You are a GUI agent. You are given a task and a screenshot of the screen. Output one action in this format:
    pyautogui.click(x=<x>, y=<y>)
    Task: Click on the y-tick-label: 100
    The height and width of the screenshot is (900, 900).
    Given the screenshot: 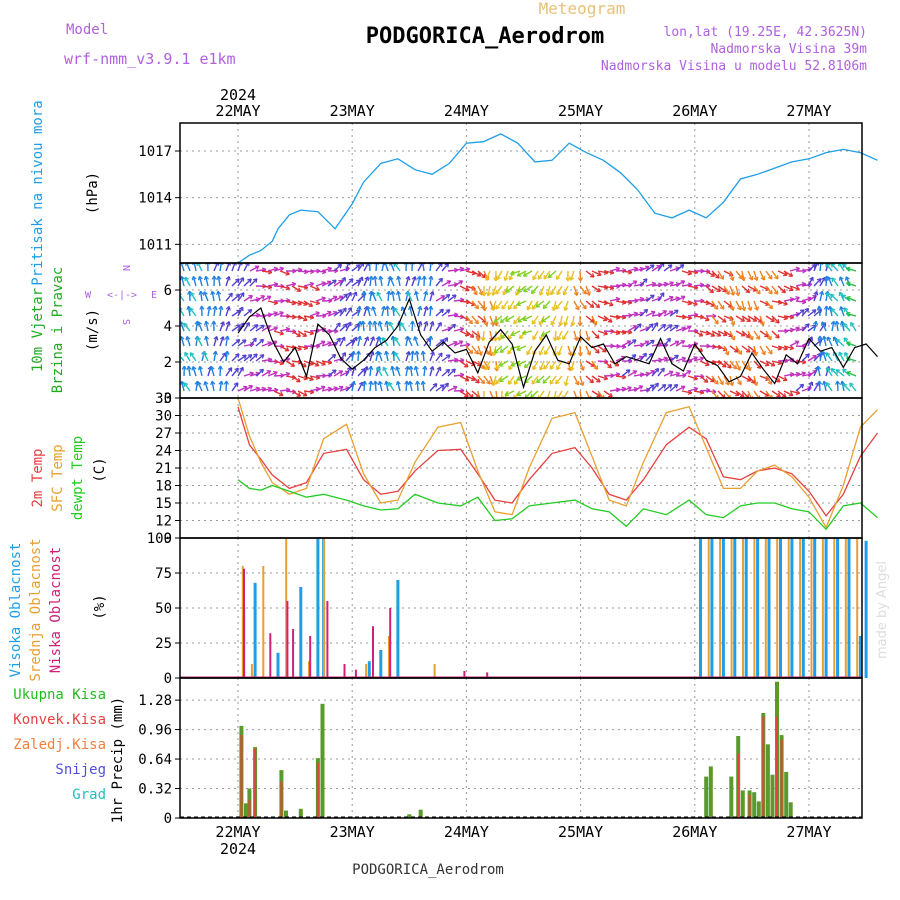 What is the action you would take?
    pyautogui.click(x=159, y=539)
    